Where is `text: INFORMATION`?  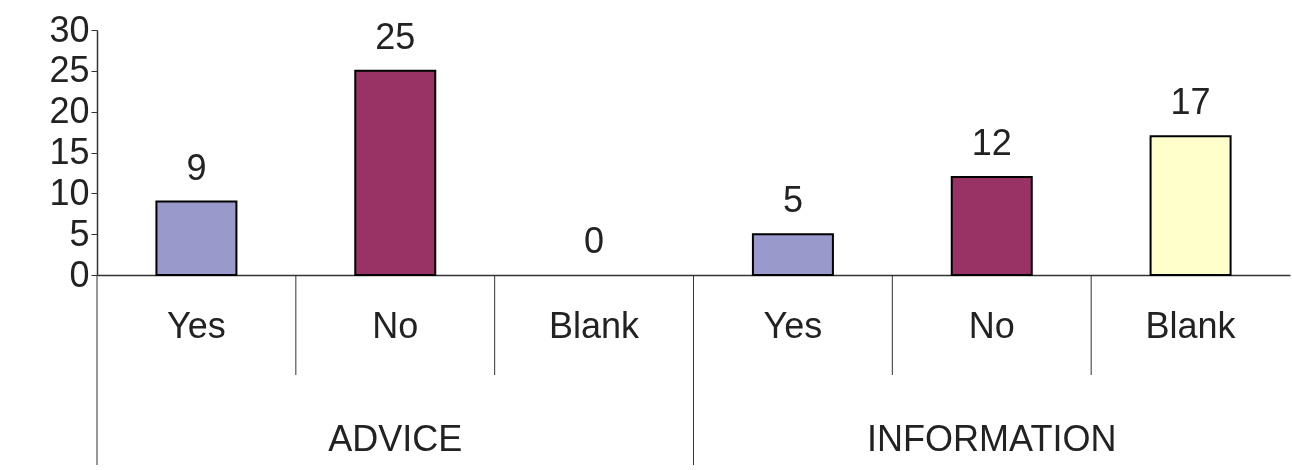
text: INFORMATION is located at coordinates (992, 438).